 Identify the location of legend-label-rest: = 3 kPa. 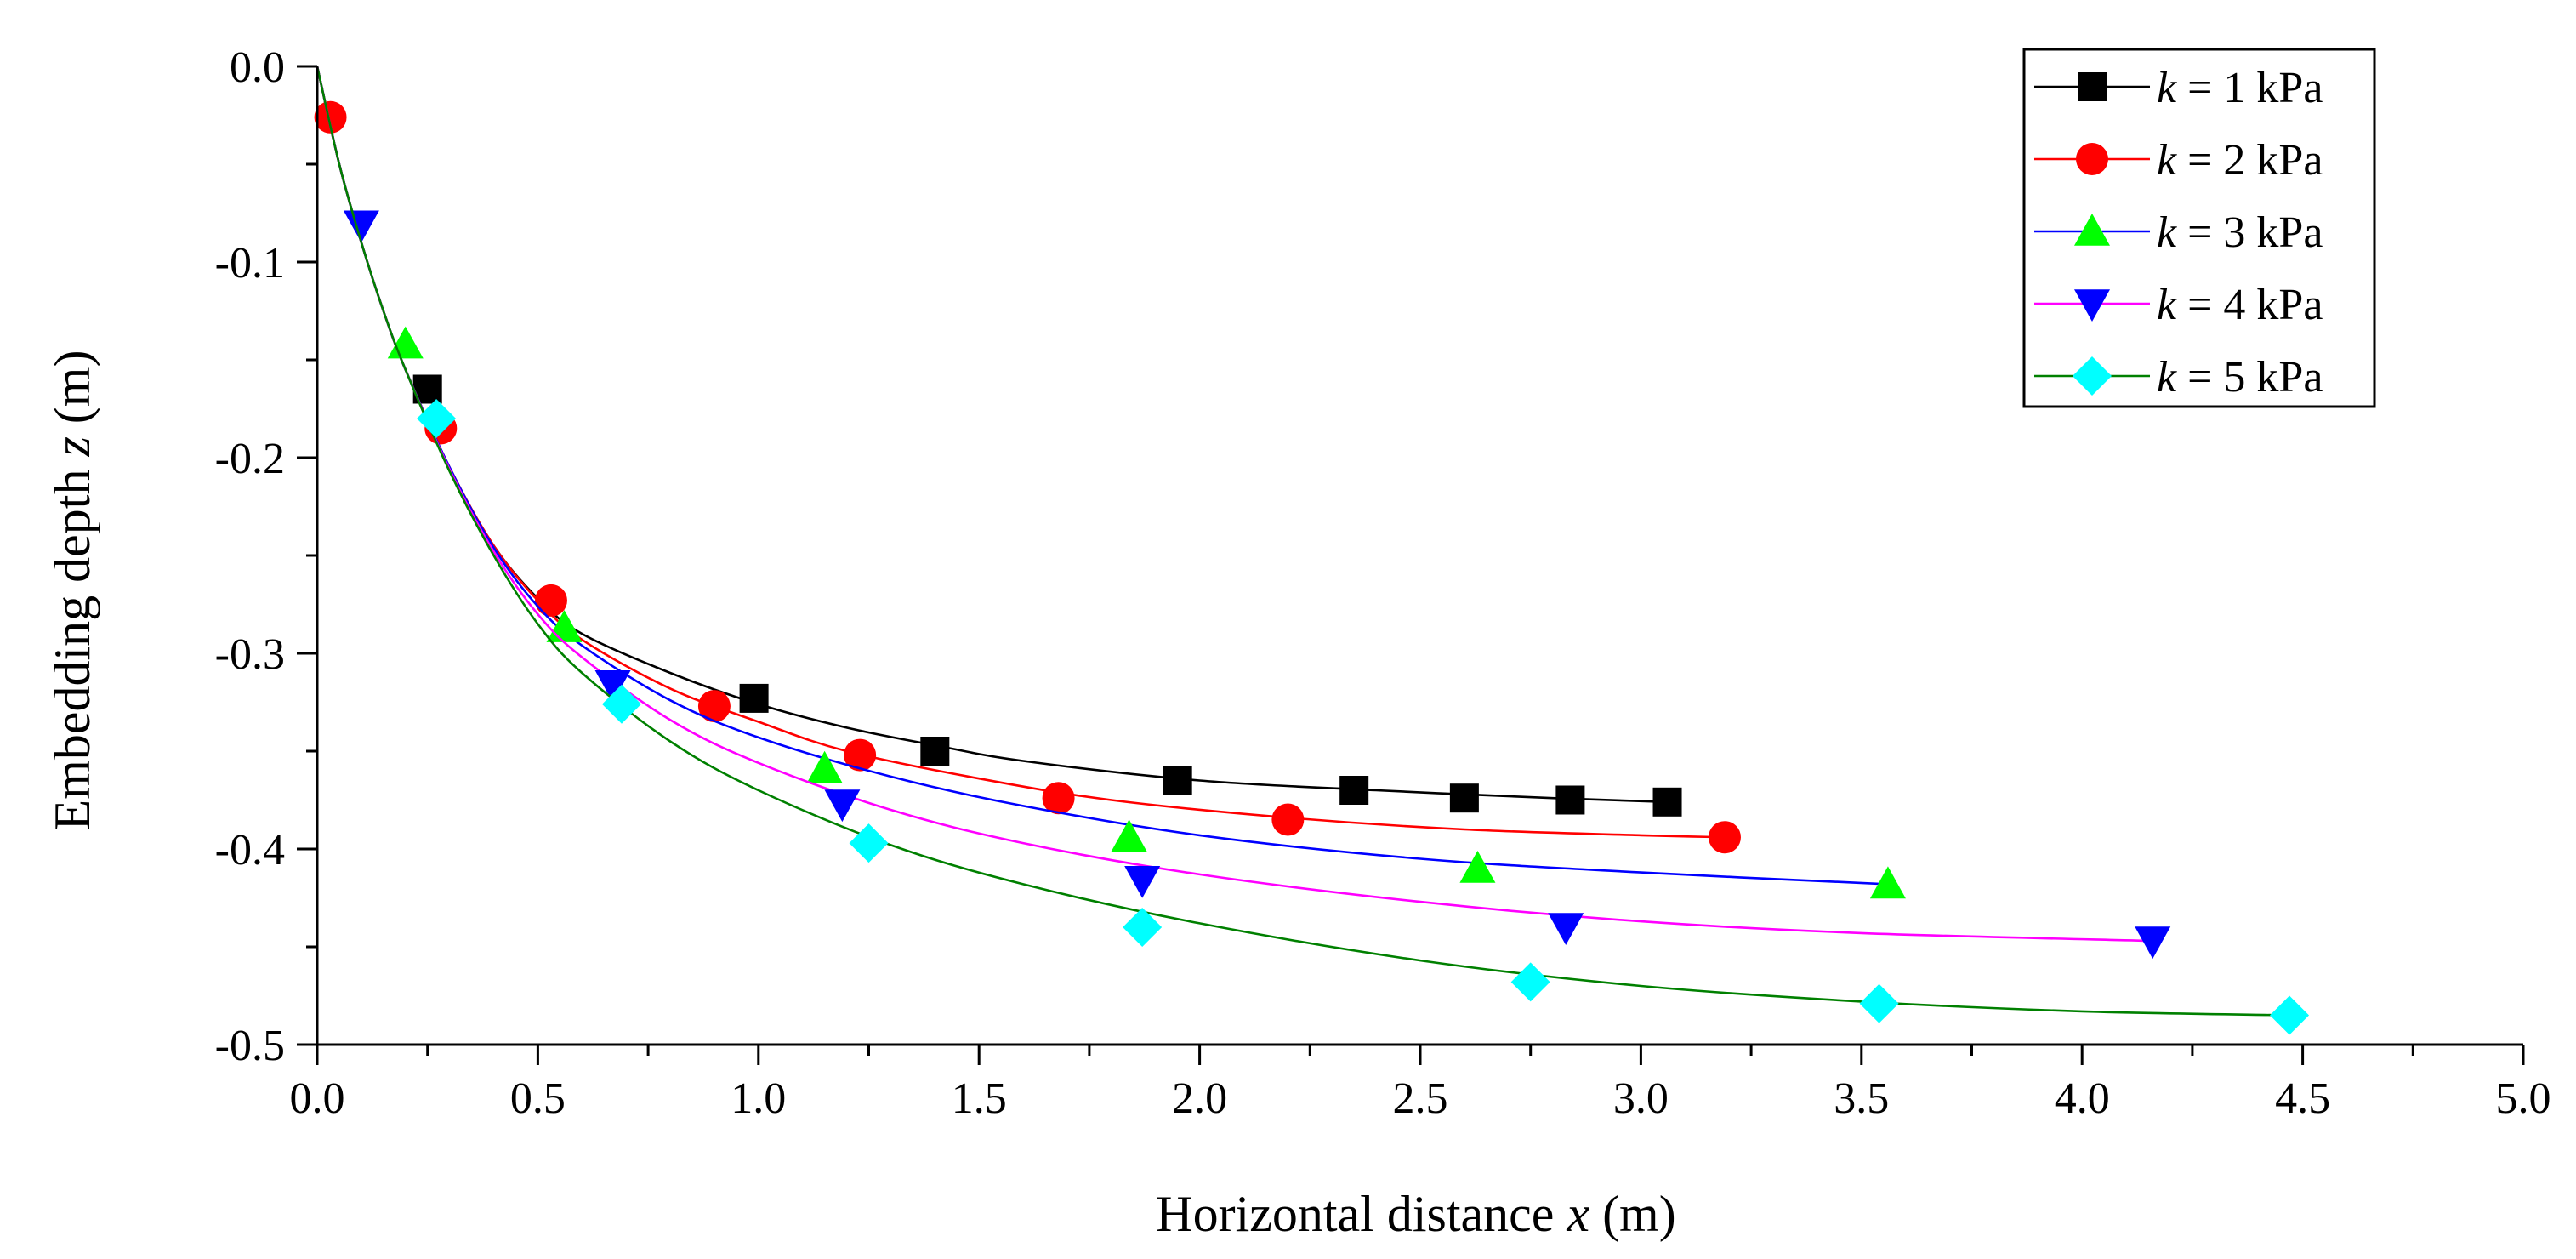
(2249, 233).